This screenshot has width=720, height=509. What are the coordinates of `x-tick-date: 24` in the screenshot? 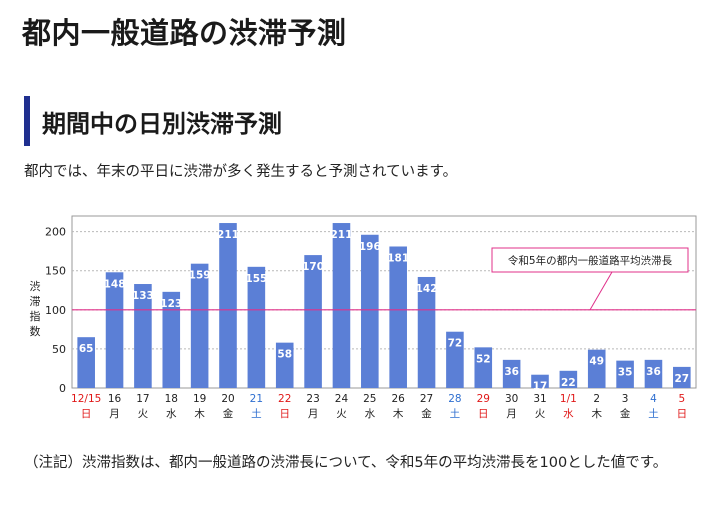 It's located at (342, 399).